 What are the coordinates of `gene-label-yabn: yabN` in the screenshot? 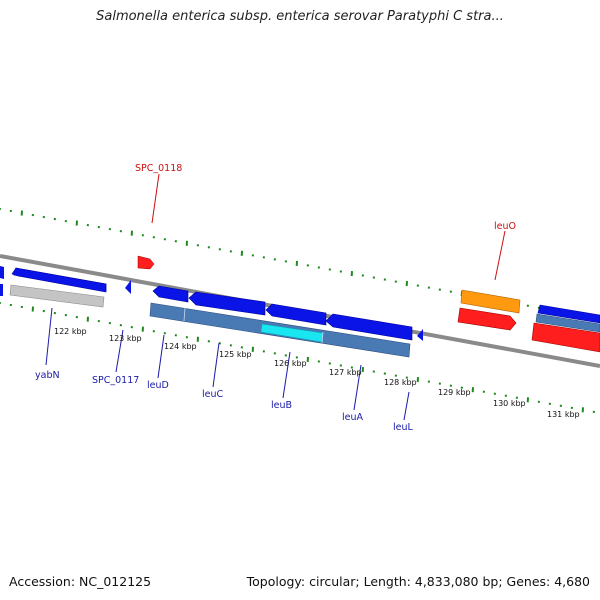 It's located at (47, 375).